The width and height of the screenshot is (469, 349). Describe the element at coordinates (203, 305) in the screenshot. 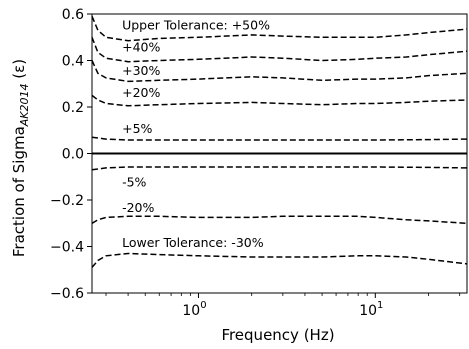

I see `x-tick-label-exponent: 0` at that location.